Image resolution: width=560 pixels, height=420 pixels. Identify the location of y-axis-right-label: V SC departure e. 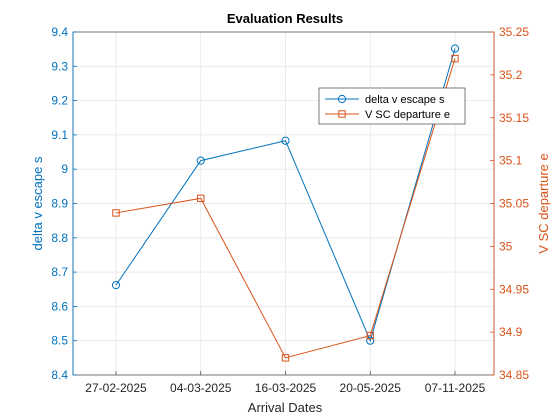
(543, 203).